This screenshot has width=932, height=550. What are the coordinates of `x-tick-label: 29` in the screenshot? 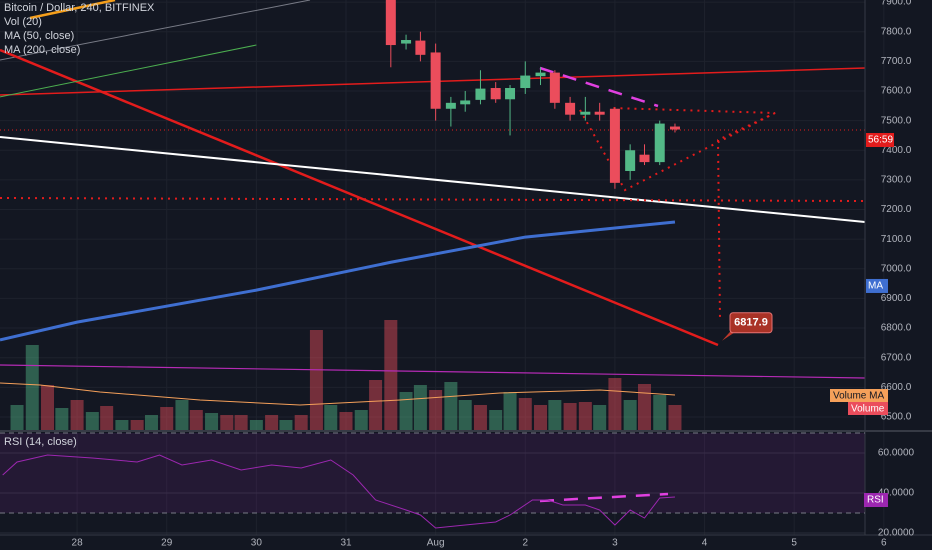 It's located at (167, 543).